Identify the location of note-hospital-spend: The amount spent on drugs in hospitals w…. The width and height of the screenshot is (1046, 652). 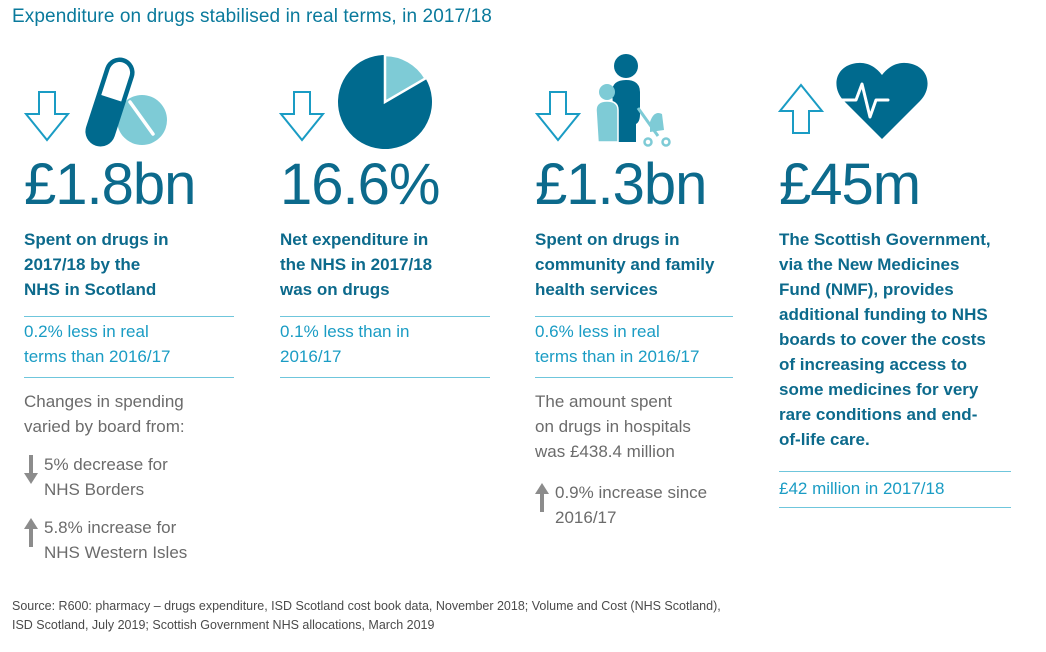
(613, 426).